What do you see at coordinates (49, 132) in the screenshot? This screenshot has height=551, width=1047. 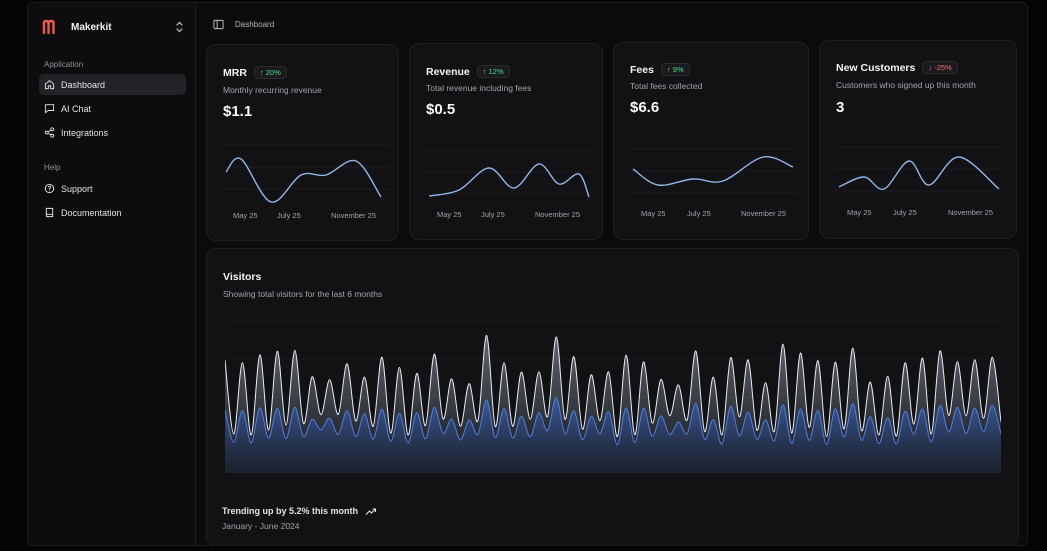 I see `share-icon` at bounding box center [49, 132].